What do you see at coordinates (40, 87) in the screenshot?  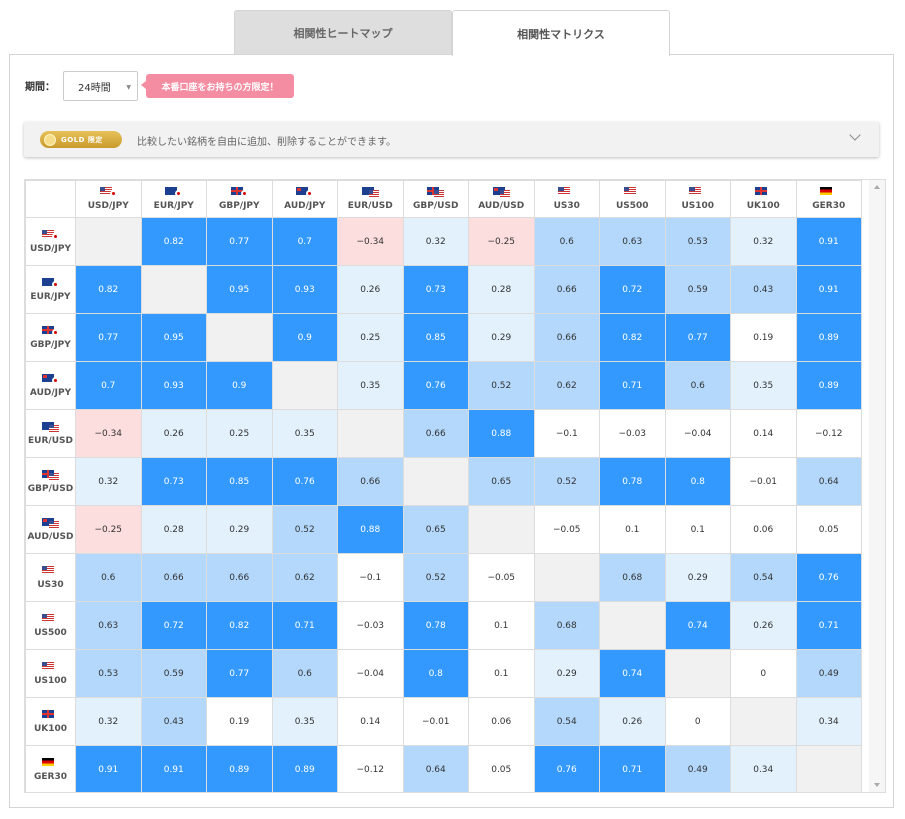 I see `period-label: 期間：` at bounding box center [40, 87].